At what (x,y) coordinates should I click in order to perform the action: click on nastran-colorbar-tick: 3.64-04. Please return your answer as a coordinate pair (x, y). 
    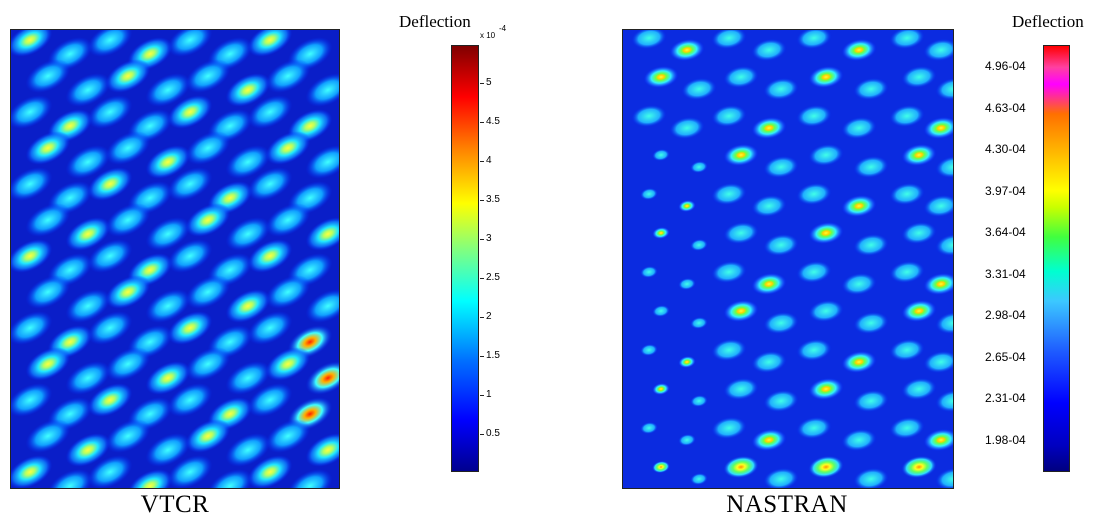
    Looking at the image, I should click on (1005, 232).